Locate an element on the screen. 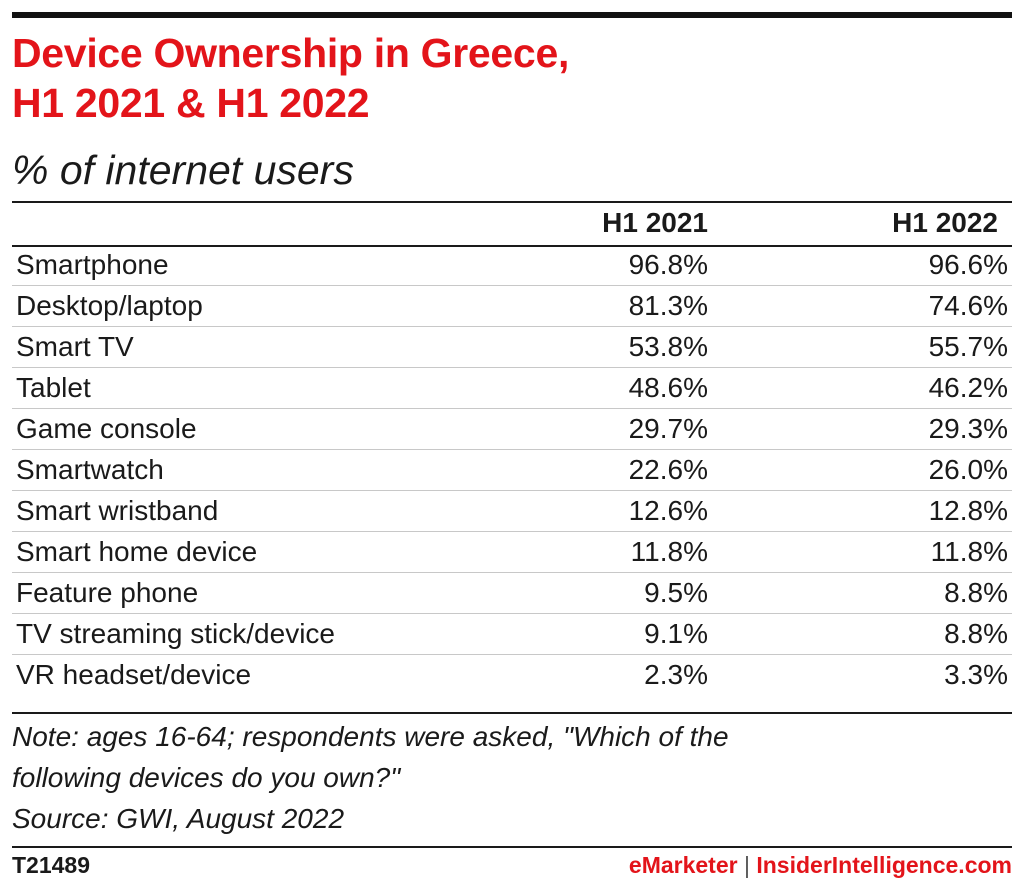 Image resolution: width=1024 pixels, height=882 pixels. row-label: Tablet is located at coordinates (292, 388).